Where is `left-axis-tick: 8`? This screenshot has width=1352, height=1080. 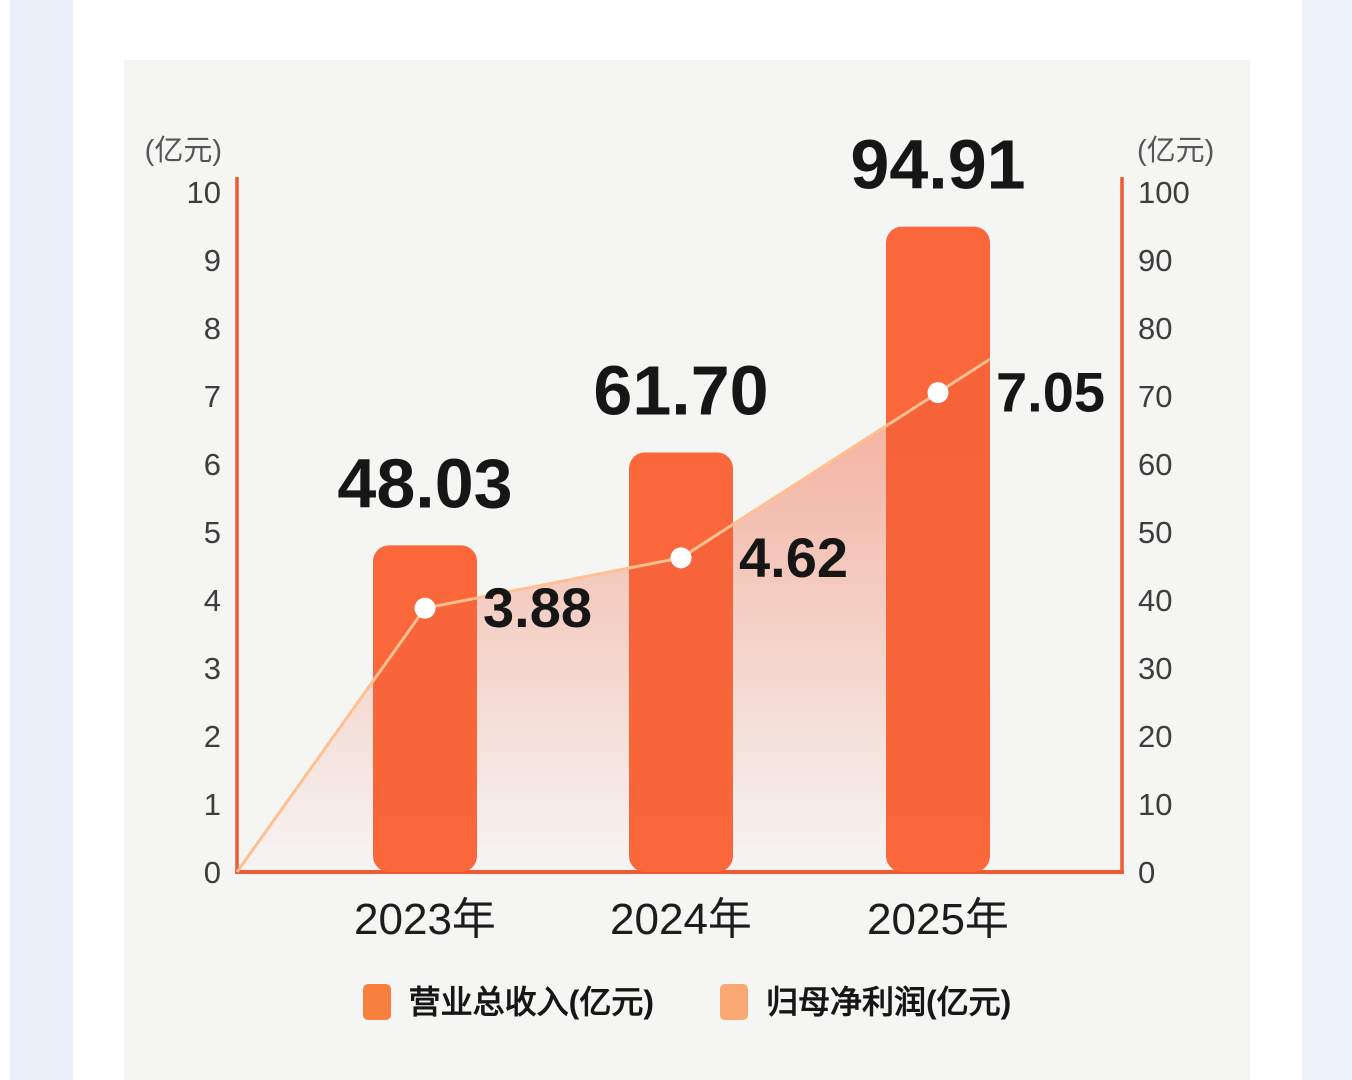
left-axis-tick: 8 is located at coordinates (212, 328).